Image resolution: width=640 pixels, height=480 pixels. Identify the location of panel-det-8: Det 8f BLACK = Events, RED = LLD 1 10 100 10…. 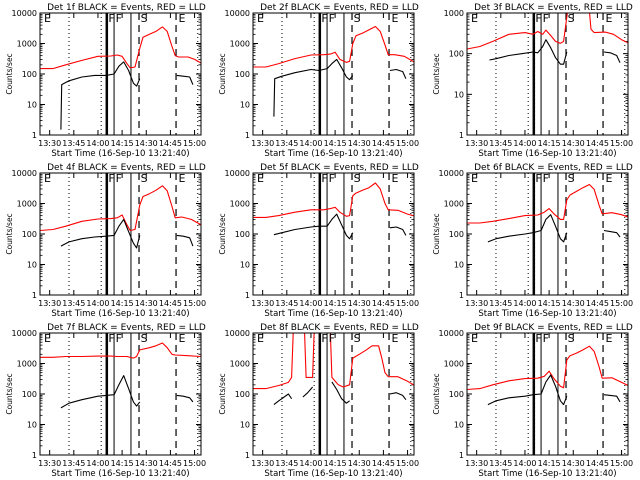
(318, 401).